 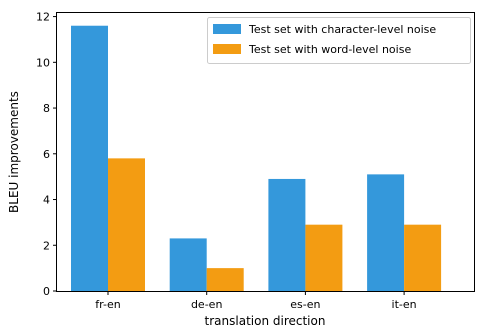 I want to click on x-tick-label-fr-en: fr-en, so click(x=107, y=304).